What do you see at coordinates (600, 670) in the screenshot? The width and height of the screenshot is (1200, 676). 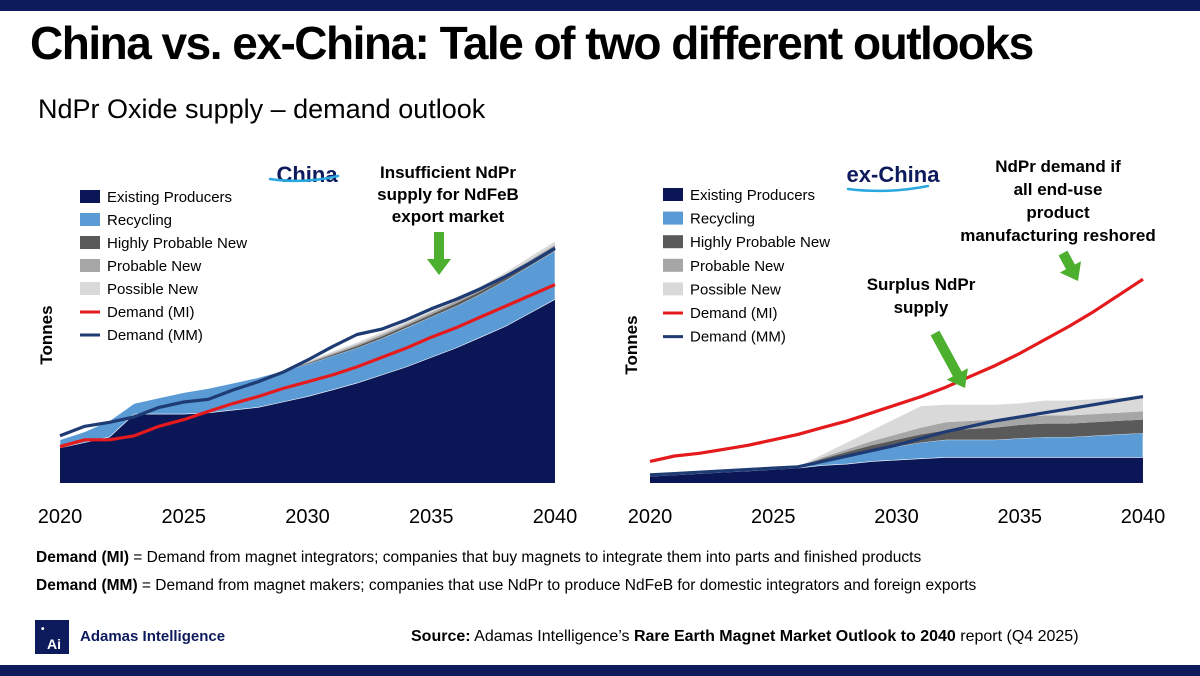 I see `bottom-accent-bar` at bounding box center [600, 670].